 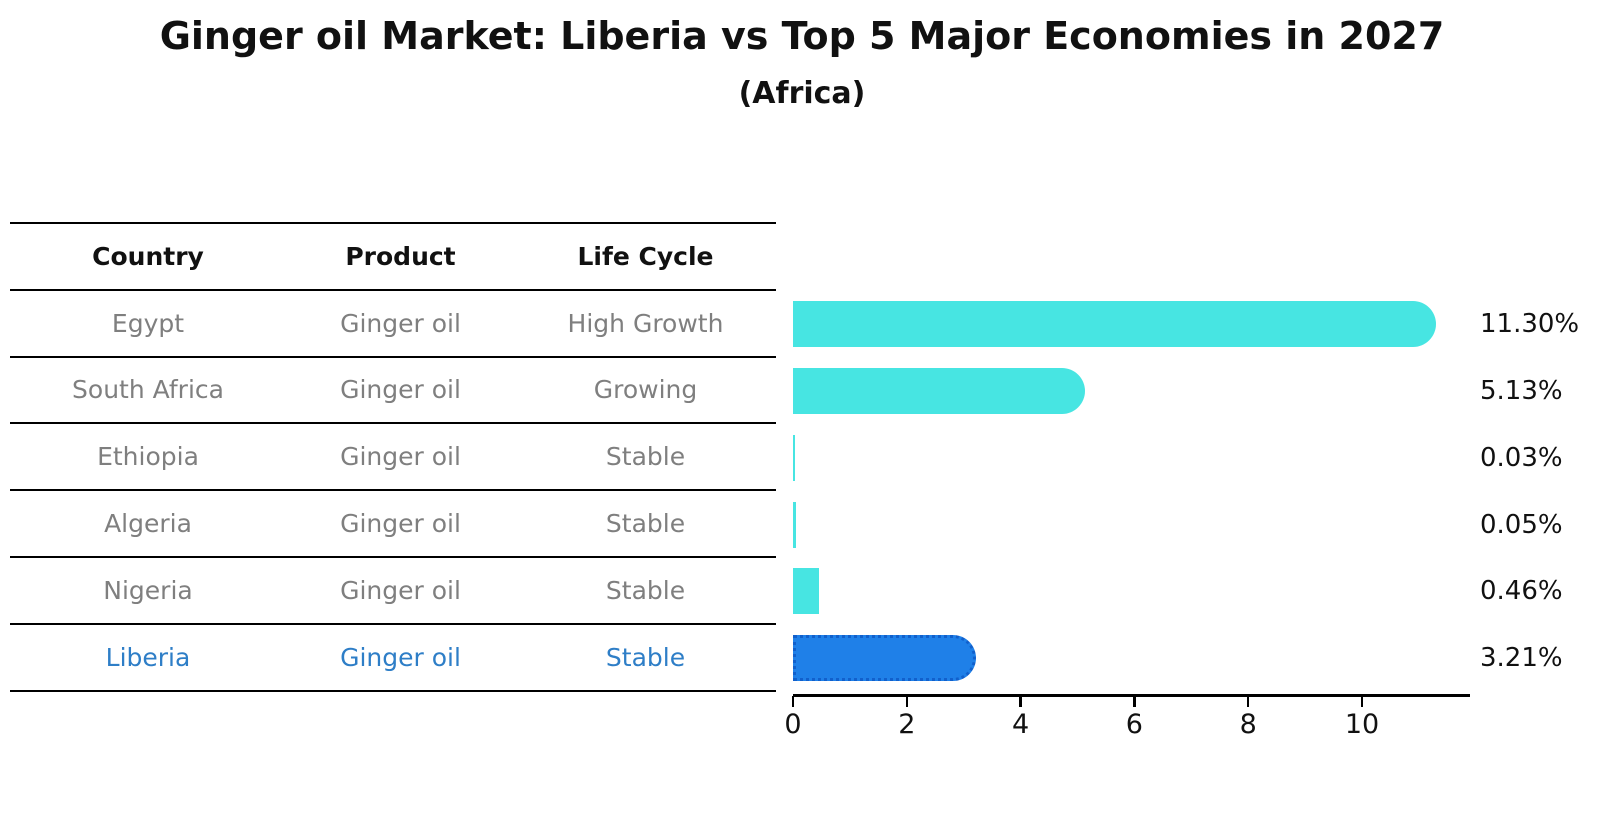 What do you see at coordinates (148, 323) in the screenshot?
I see `cell-country: Egypt` at bounding box center [148, 323].